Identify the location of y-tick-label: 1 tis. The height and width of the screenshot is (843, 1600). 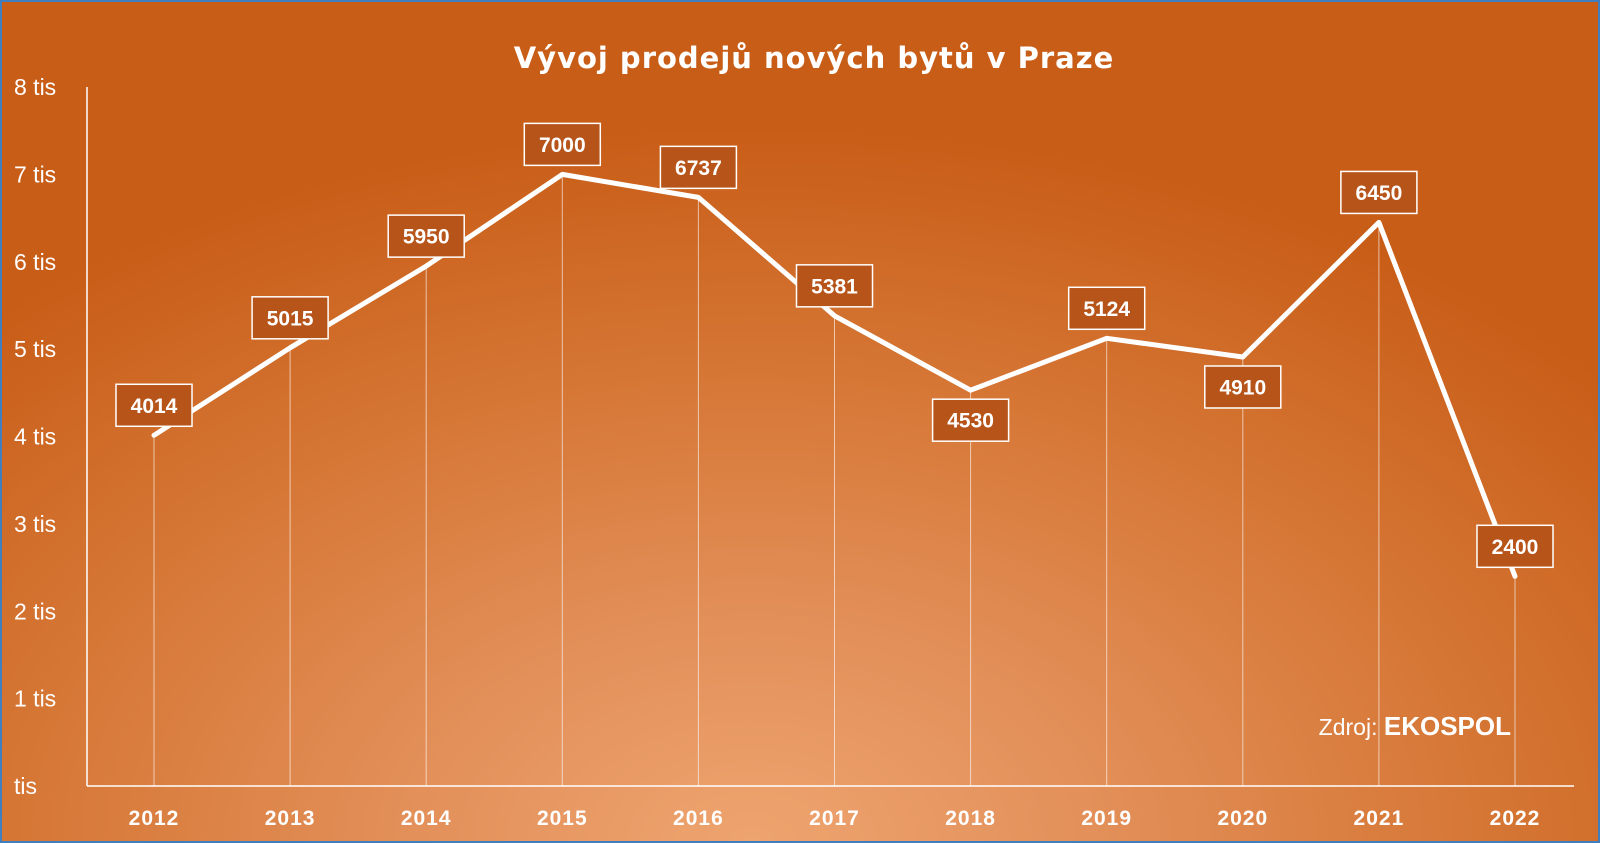
(35, 699).